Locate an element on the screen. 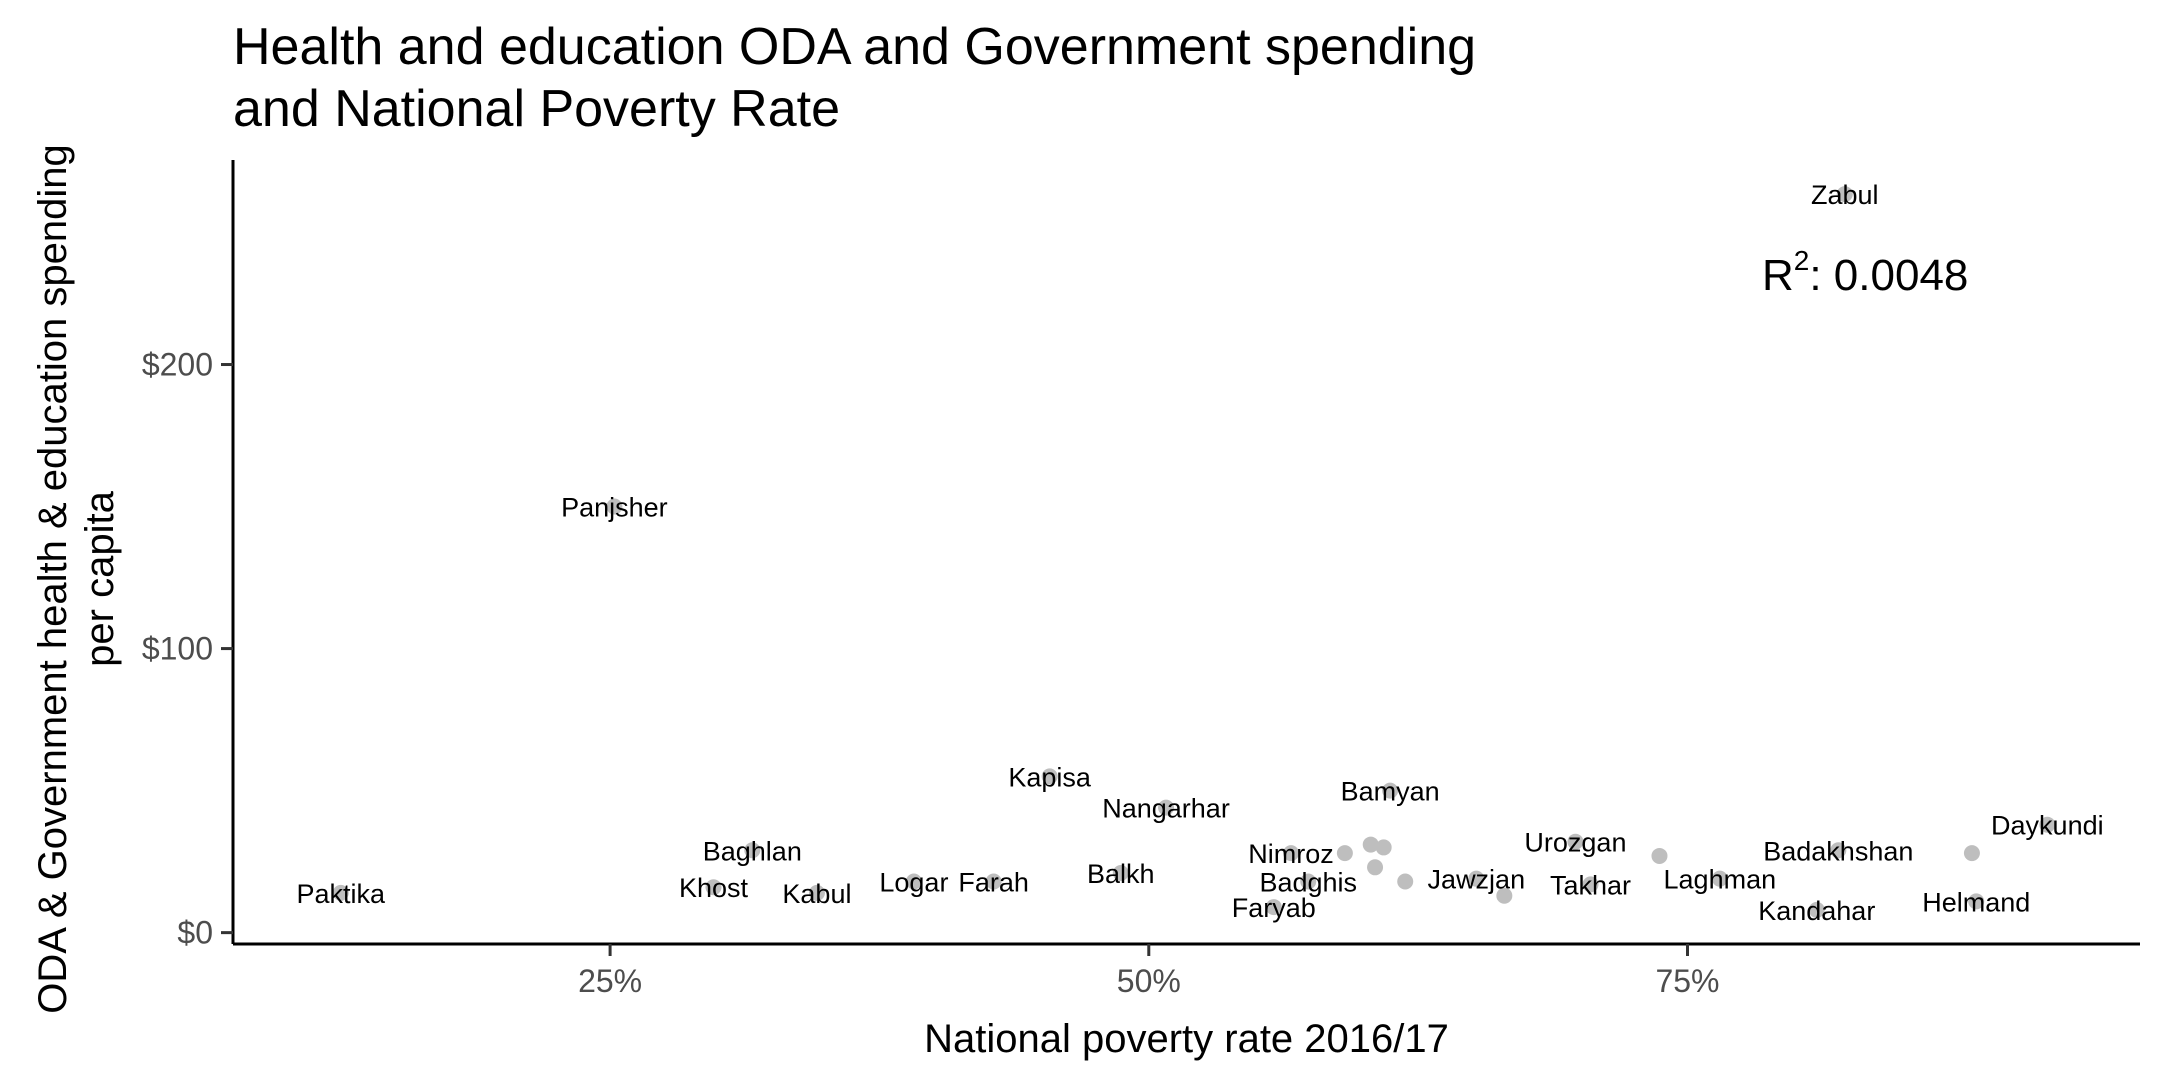  point-label: Farah is located at coordinates (993, 883).